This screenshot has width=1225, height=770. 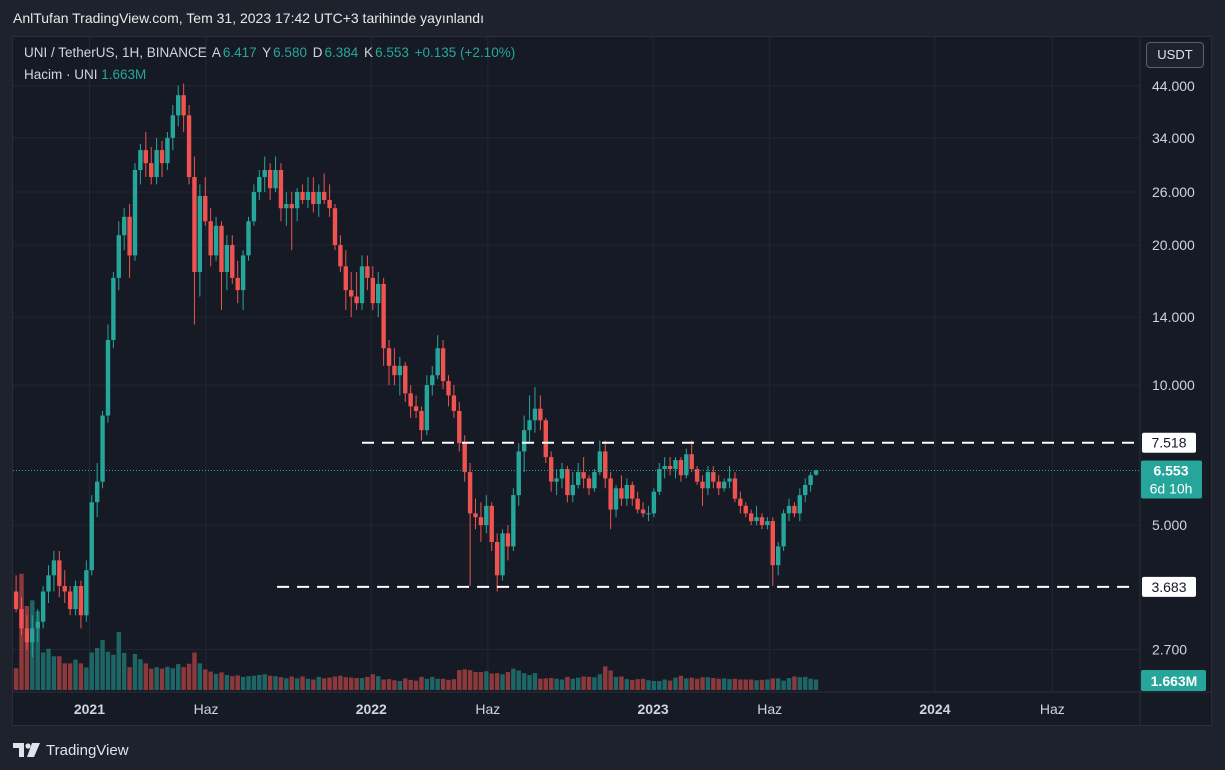 What do you see at coordinates (1169, 525) in the screenshot?
I see `price-tick-label: 5.000` at bounding box center [1169, 525].